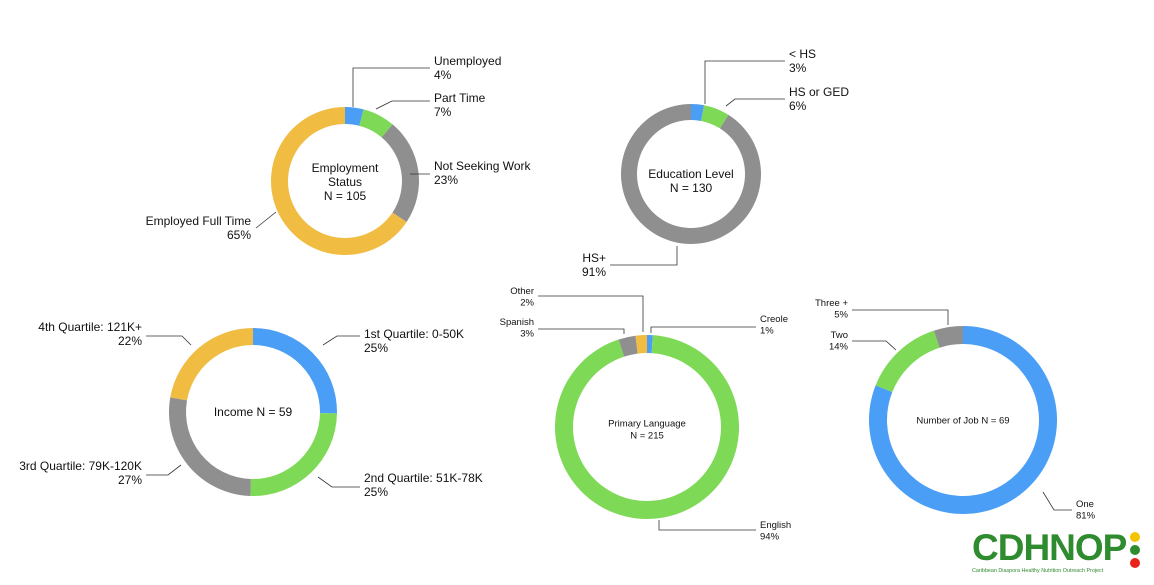 The image size is (1154, 585). What do you see at coordinates (1086, 516) in the screenshot?
I see `slice-value-one: 81%` at bounding box center [1086, 516].